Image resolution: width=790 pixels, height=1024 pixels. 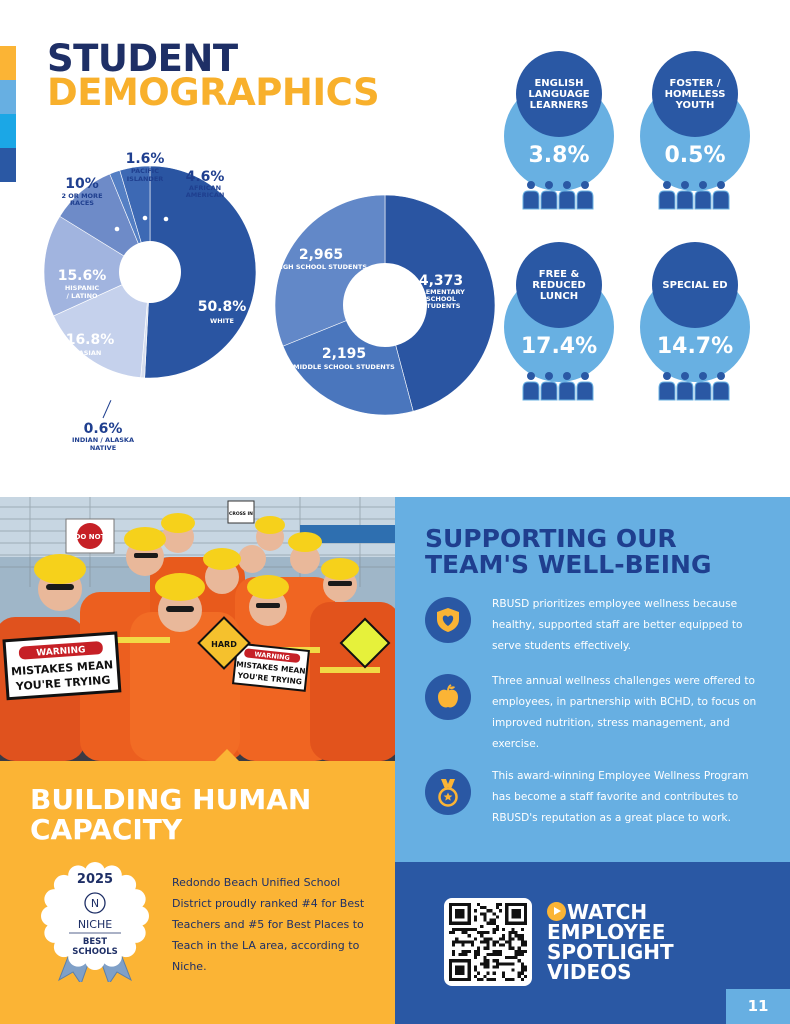 I want to click on stat-label: SPECIAL ED, so click(x=695, y=285).